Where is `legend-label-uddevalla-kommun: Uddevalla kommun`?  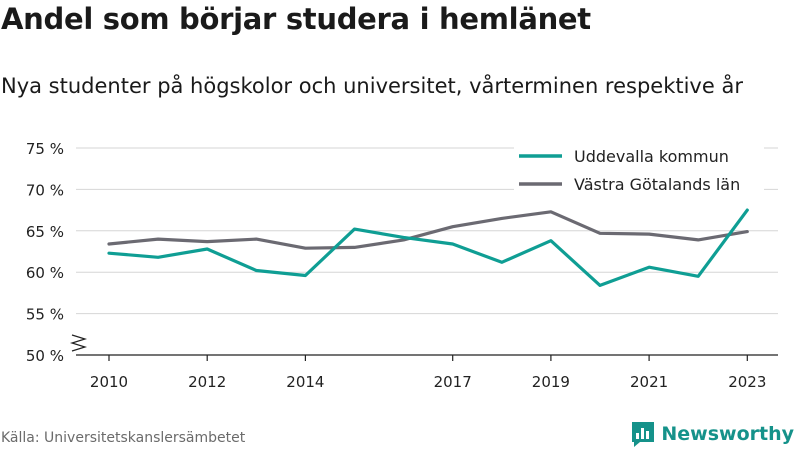 legend-label-uddevalla-kommun: Uddevalla kommun is located at coordinates (651, 156).